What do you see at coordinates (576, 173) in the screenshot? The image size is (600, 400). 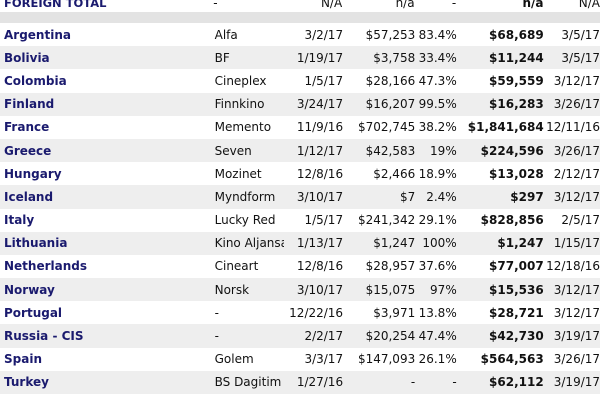 I see `as-of-cell: 2/12/17` at bounding box center [576, 173].